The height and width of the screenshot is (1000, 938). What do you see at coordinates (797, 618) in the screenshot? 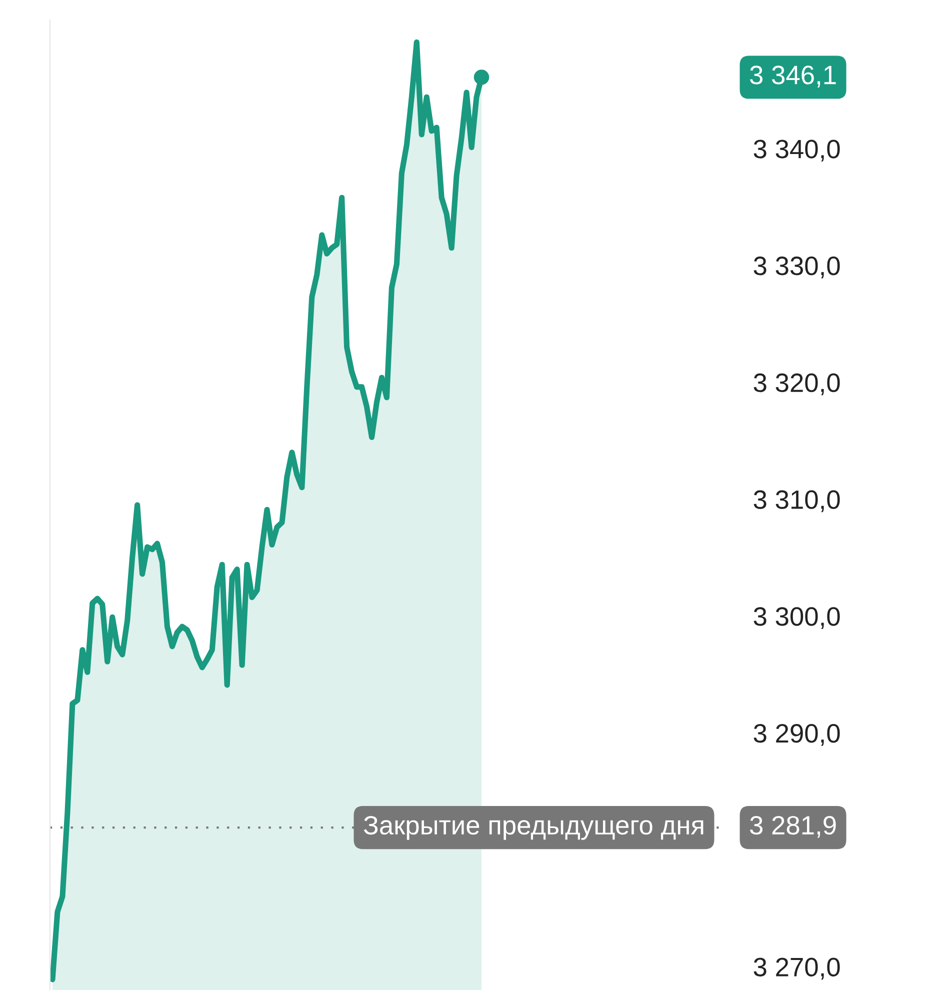
I see `y-tick-label: 3 300,0` at bounding box center [797, 618].